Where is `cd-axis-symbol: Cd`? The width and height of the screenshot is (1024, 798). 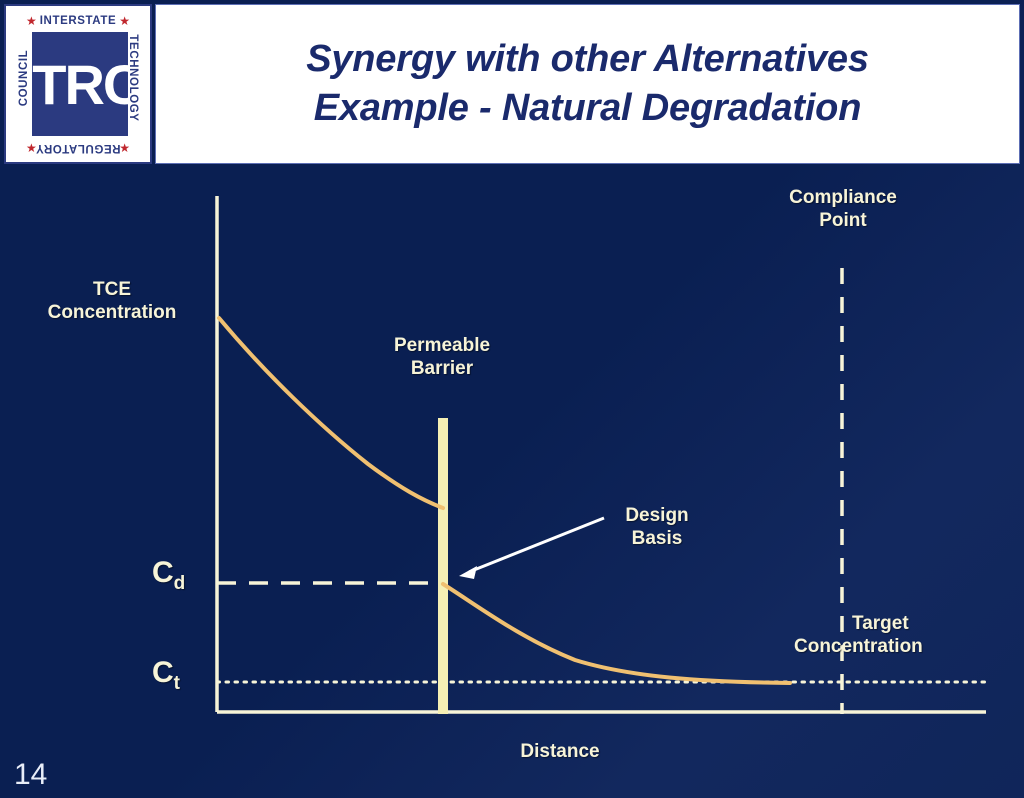
cd-axis-symbol: Cd is located at coordinates (168, 575).